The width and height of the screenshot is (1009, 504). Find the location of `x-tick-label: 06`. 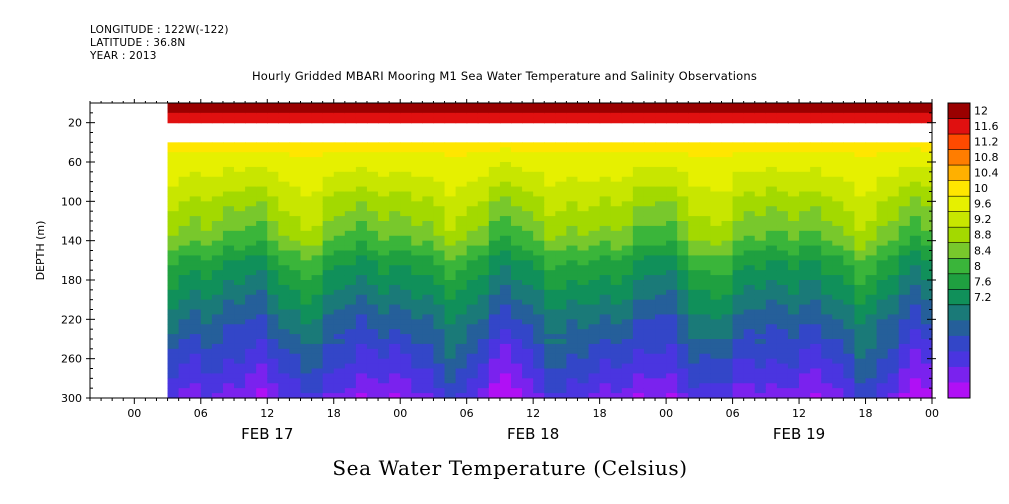

x-tick-label: 06 is located at coordinates (733, 413).